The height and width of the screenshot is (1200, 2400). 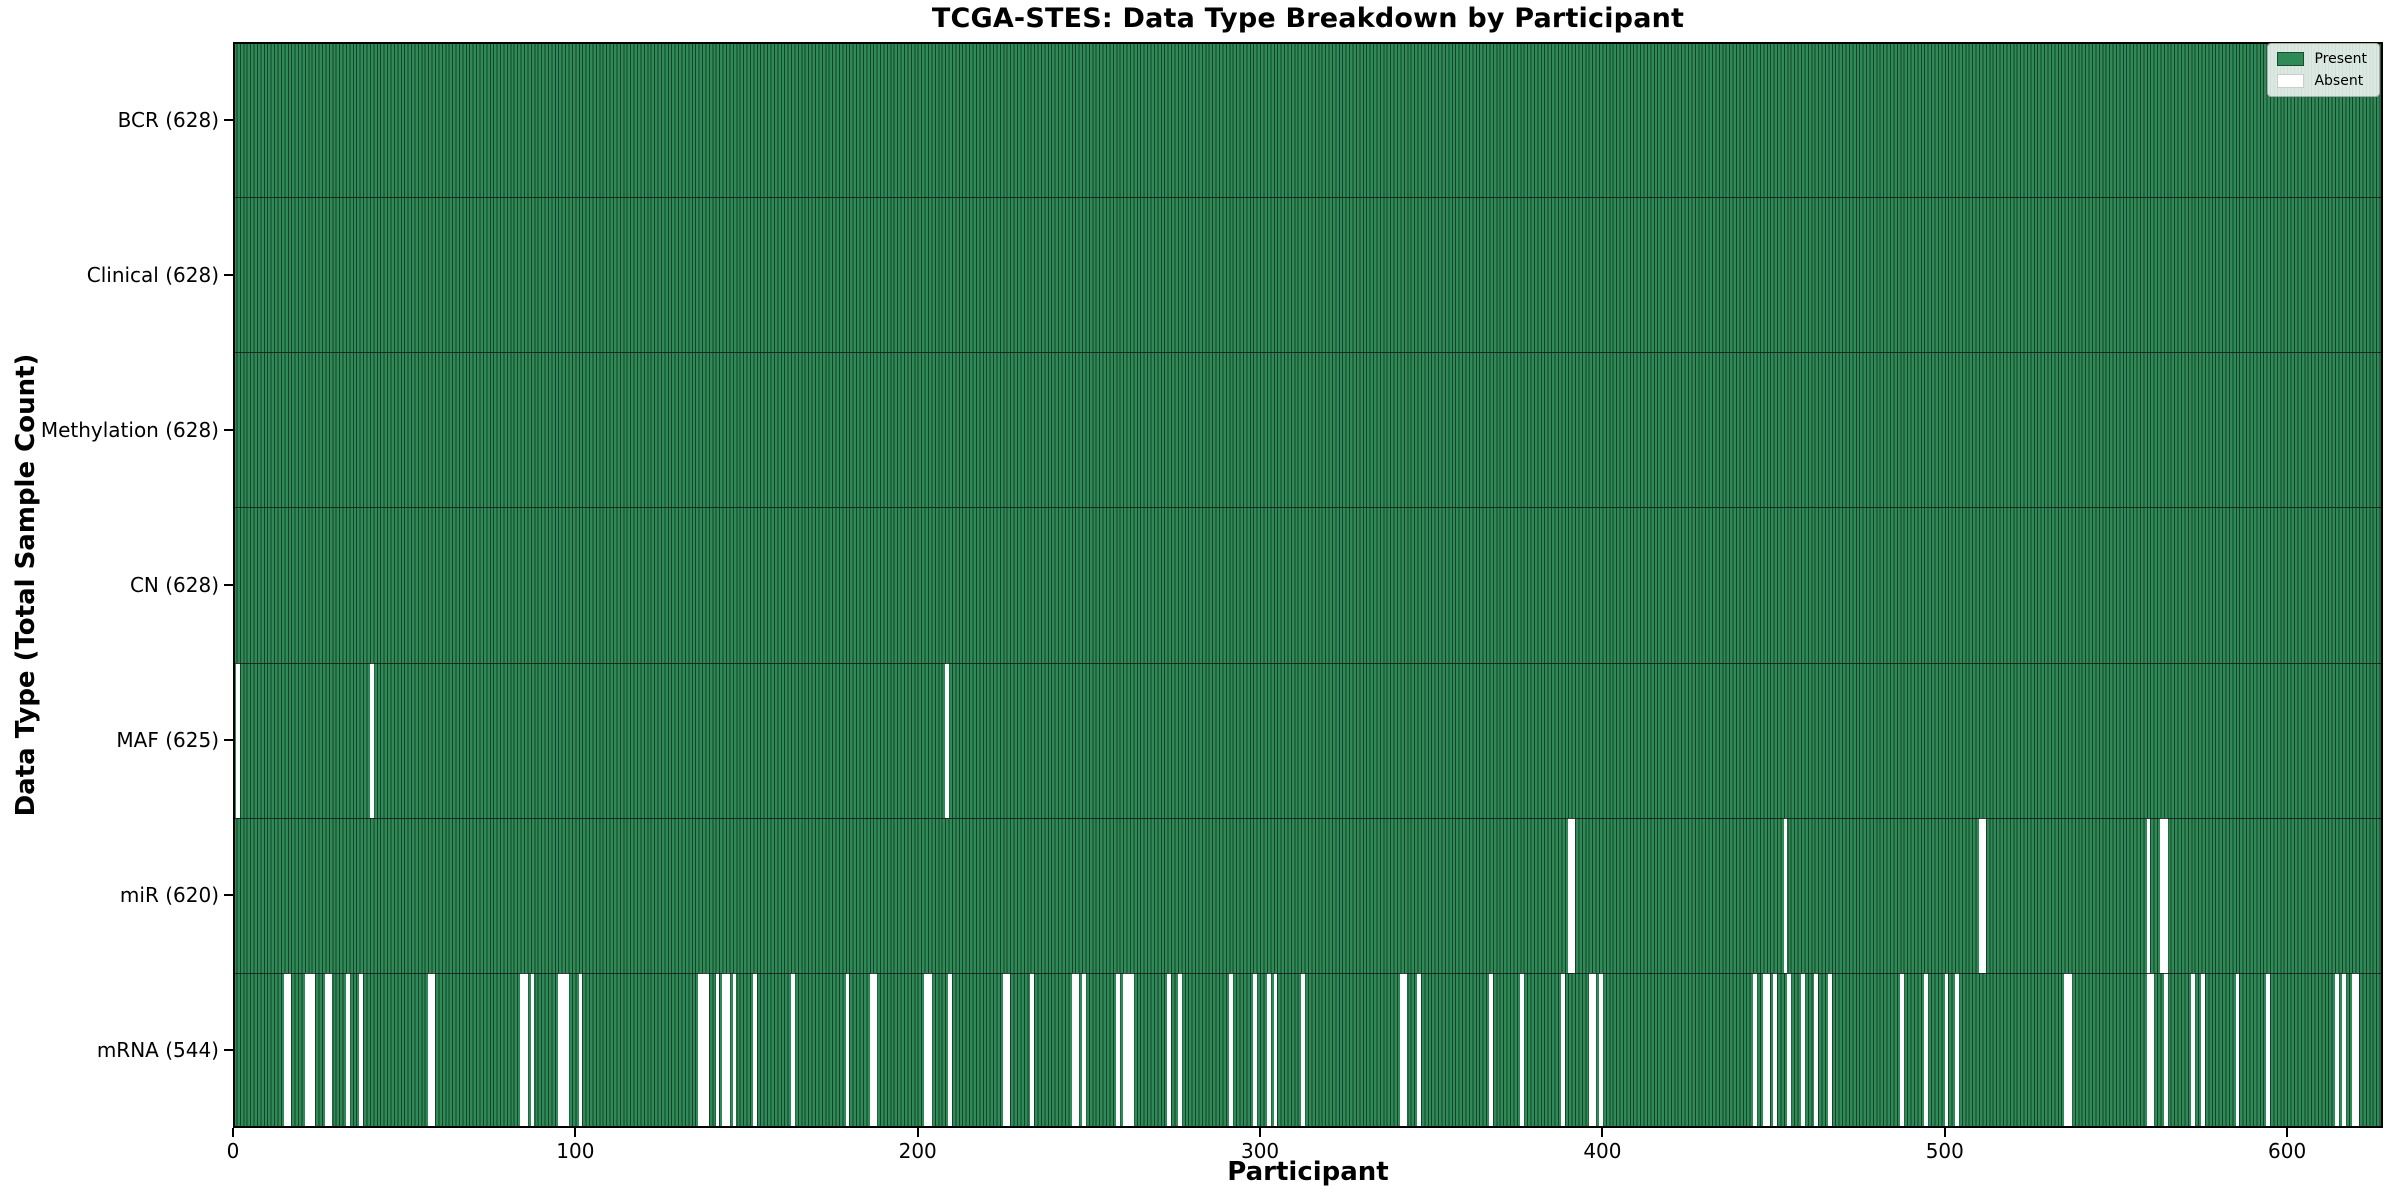 I want to click on x-tick-label-100: 100, so click(x=575, y=1151).